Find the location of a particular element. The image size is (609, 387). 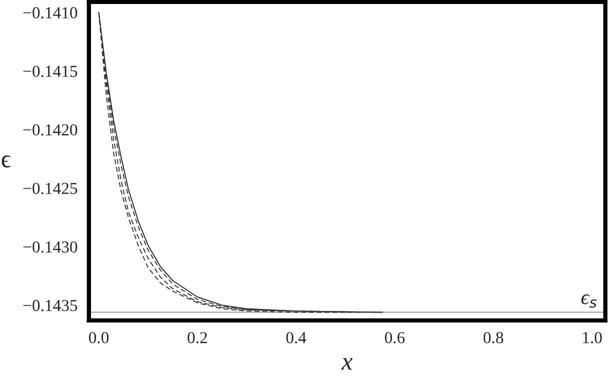

y-tick-label: −0.1415 is located at coordinates (50, 72).